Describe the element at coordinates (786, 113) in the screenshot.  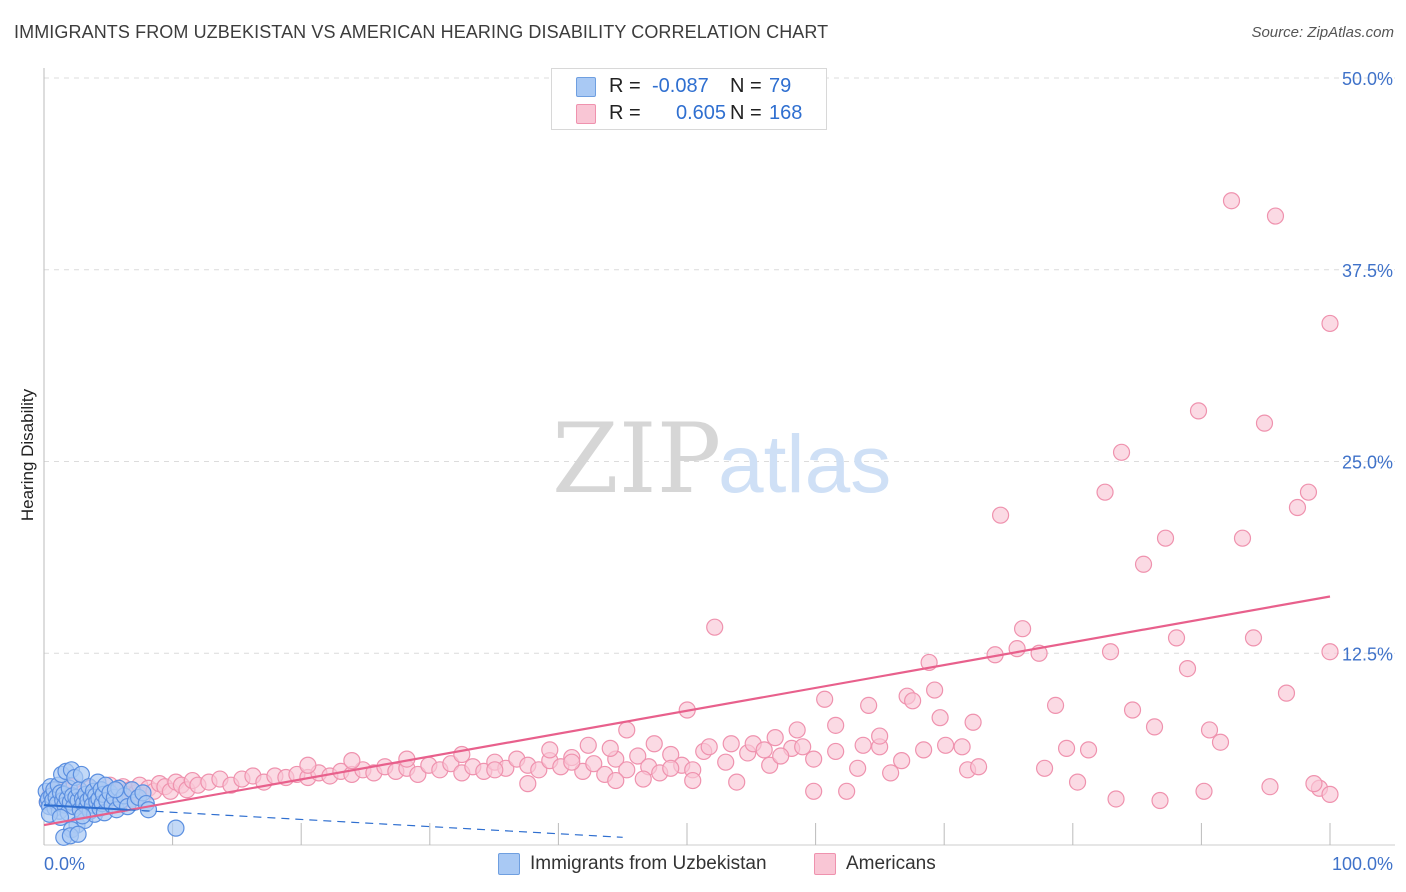
I see `legend-n-value: 168` at that location.